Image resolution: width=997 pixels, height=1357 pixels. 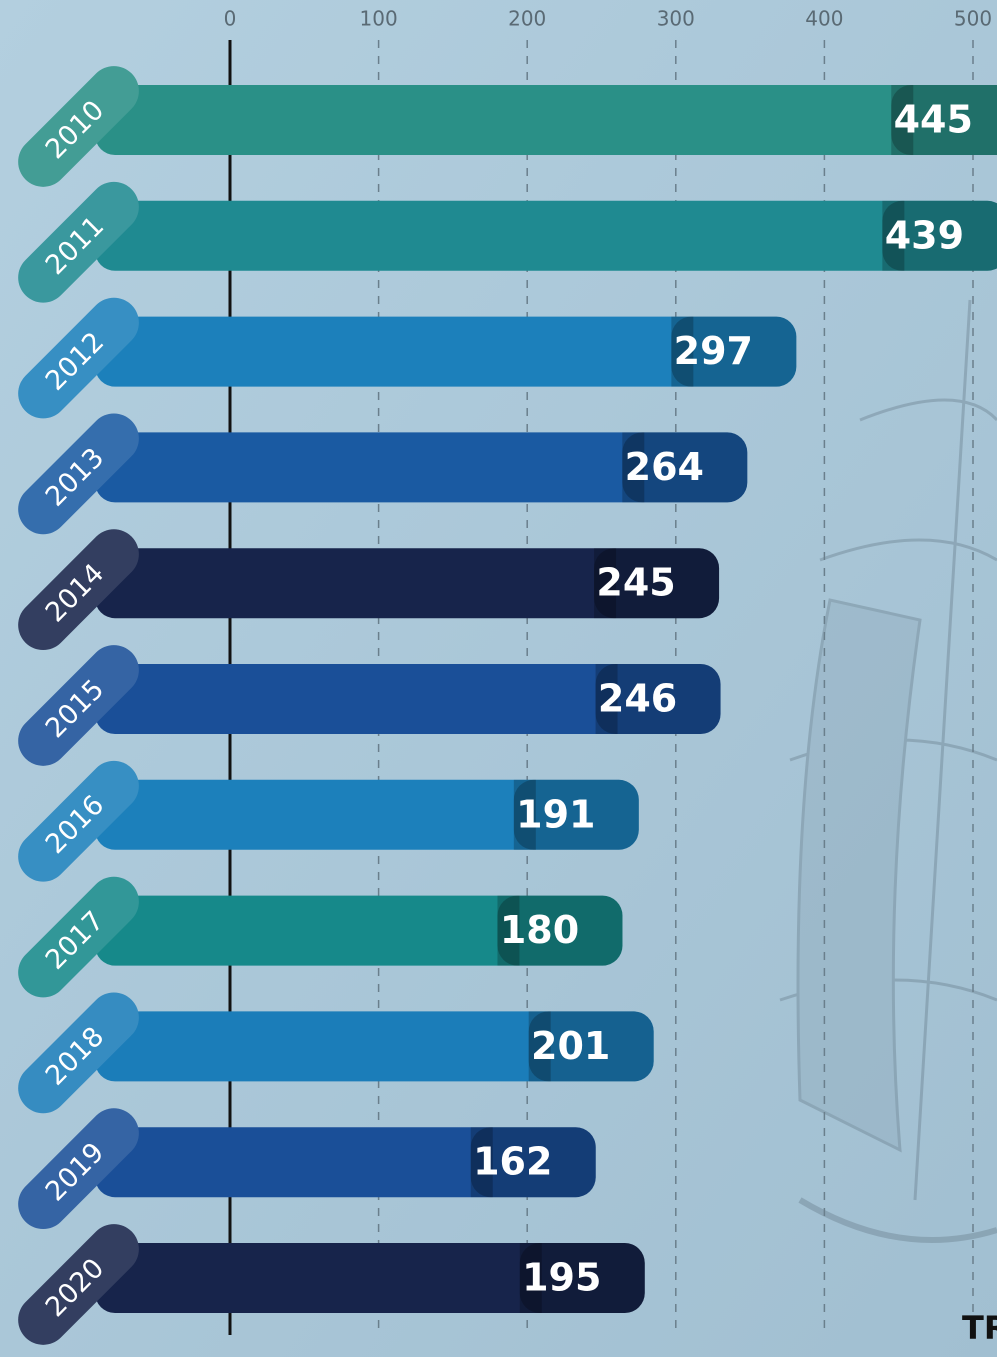 What do you see at coordinates (979, 1328) in the screenshot?
I see `annotation: TR` at bounding box center [979, 1328].